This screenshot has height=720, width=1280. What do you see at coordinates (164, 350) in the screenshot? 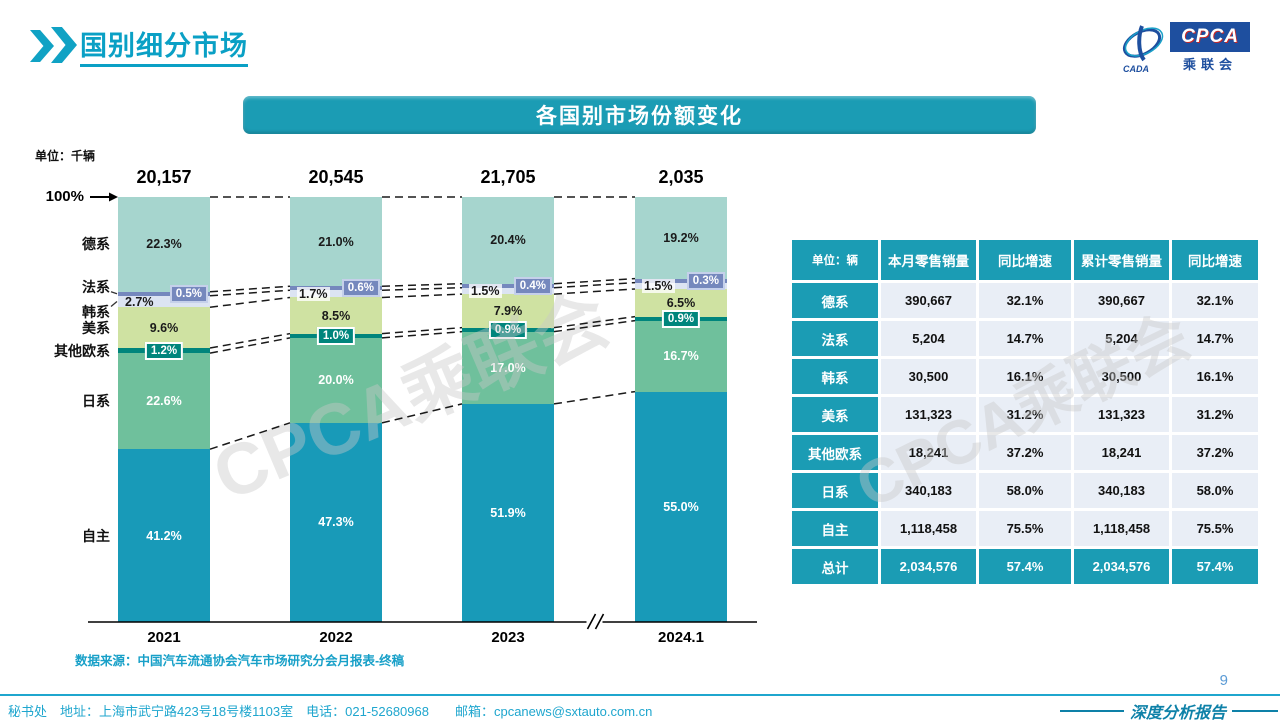
I see `segment-value-label: 1.2%` at bounding box center [164, 350].